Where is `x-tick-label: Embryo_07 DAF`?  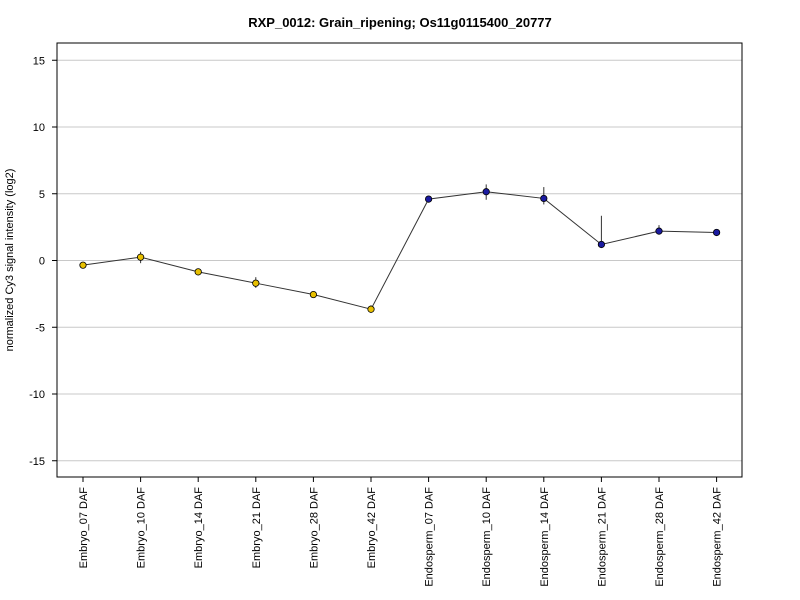 x-tick-label: Embryo_07 DAF is located at coordinates (84, 528).